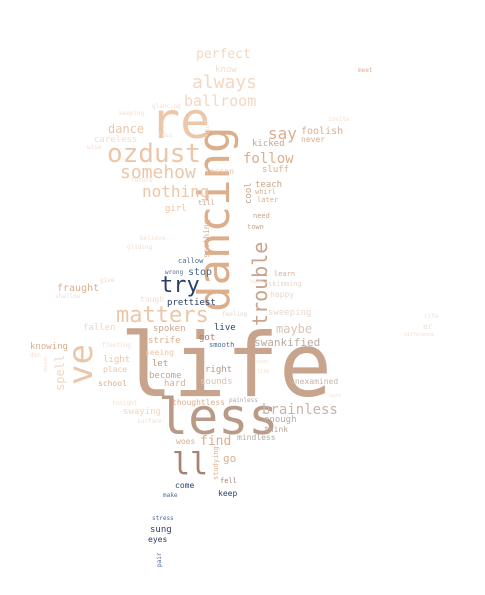  What do you see at coordinates (169, 329) in the screenshot?
I see `word-spoken: spoken` at bounding box center [169, 329].